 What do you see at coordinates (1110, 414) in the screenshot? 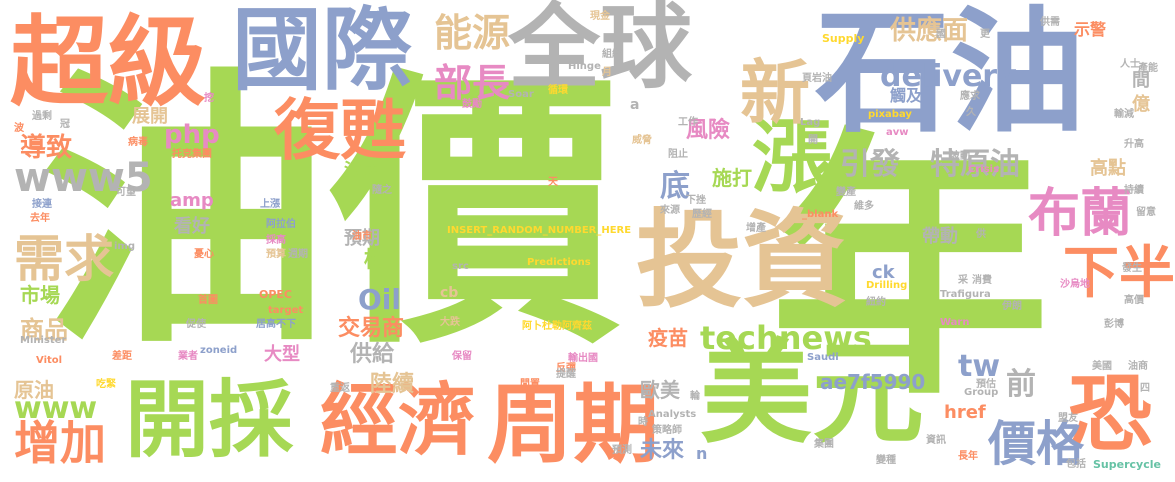
I see `word-fear: 恐` at bounding box center [1110, 414].